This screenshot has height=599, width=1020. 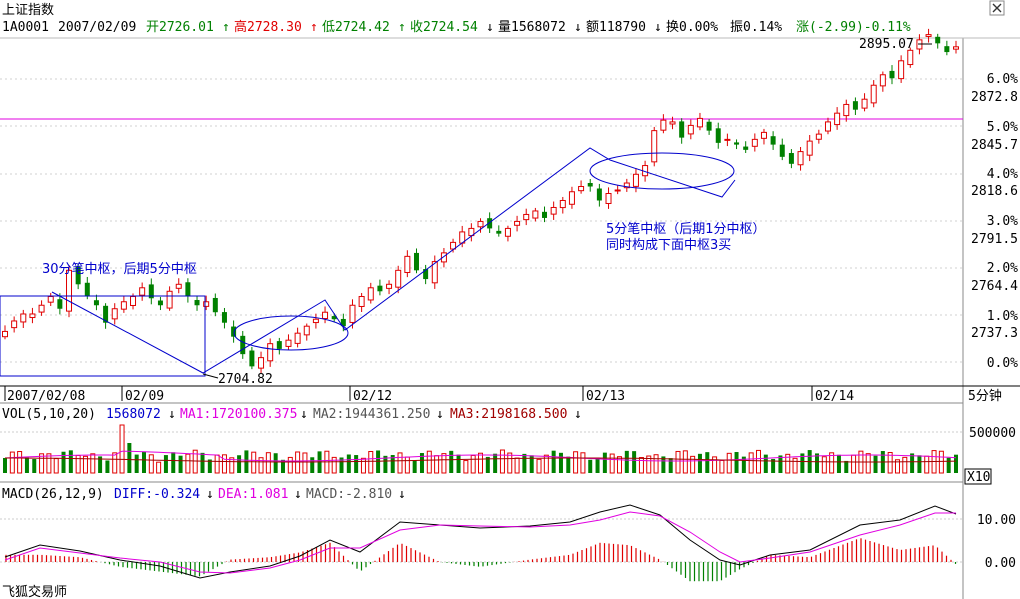 What do you see at coordinates (1002, 316) in the screenshot?
I see `price-tick: 1.0%` at bounding box center [1002, 316].